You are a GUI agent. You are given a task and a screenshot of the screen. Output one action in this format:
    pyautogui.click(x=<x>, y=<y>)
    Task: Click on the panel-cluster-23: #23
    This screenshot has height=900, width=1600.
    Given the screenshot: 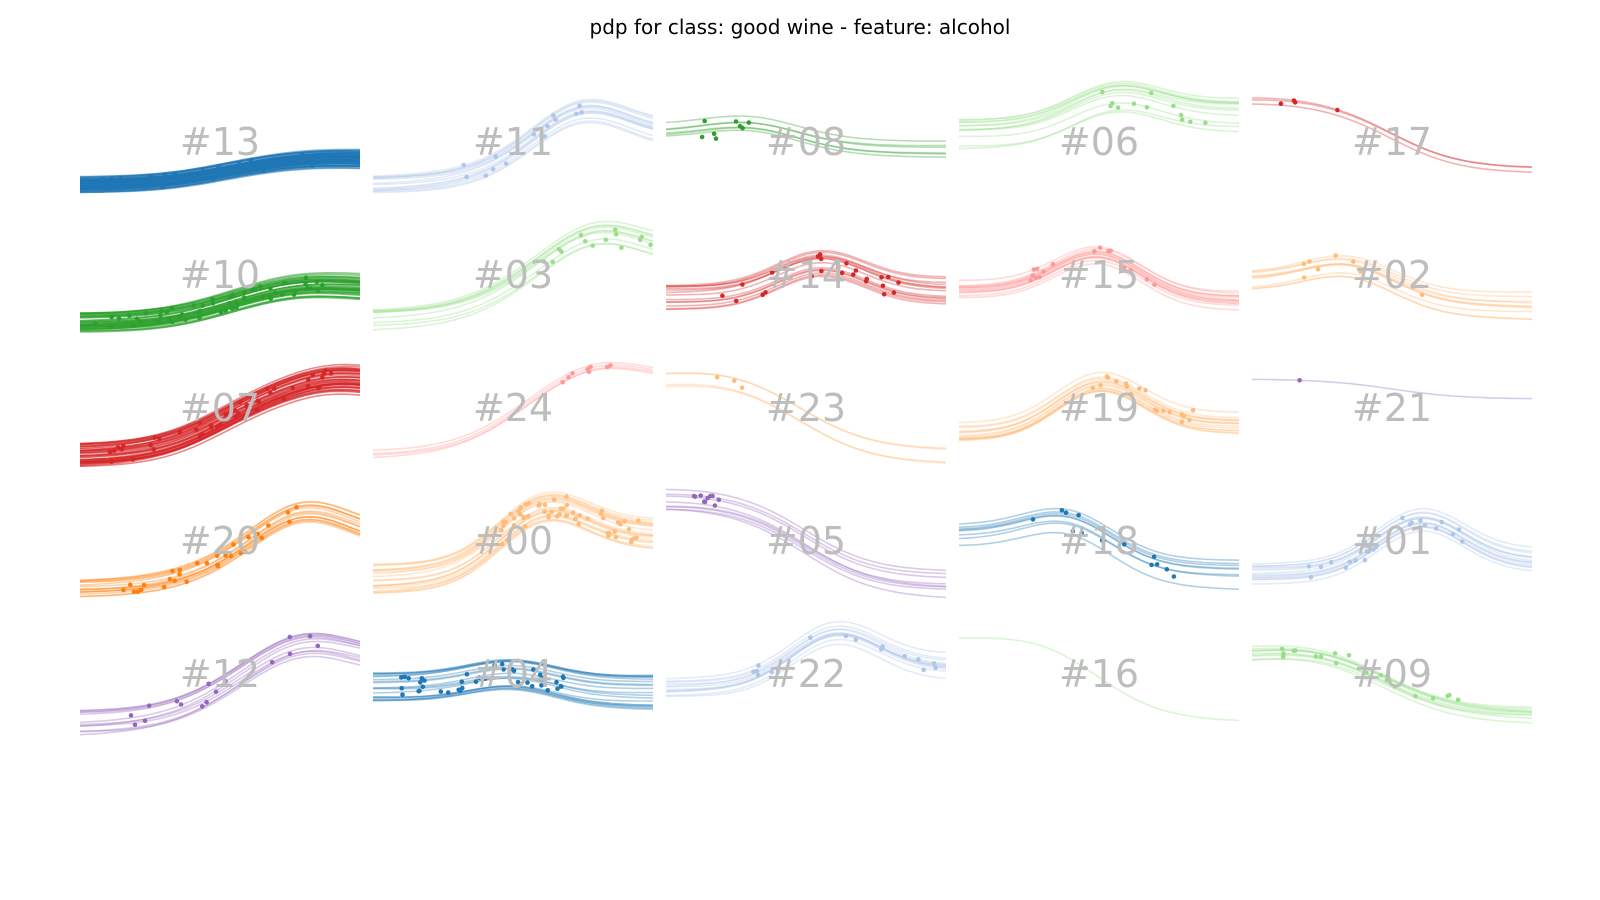 What is the action you would take?
    pyautogui.click(x=806, y=418)
    